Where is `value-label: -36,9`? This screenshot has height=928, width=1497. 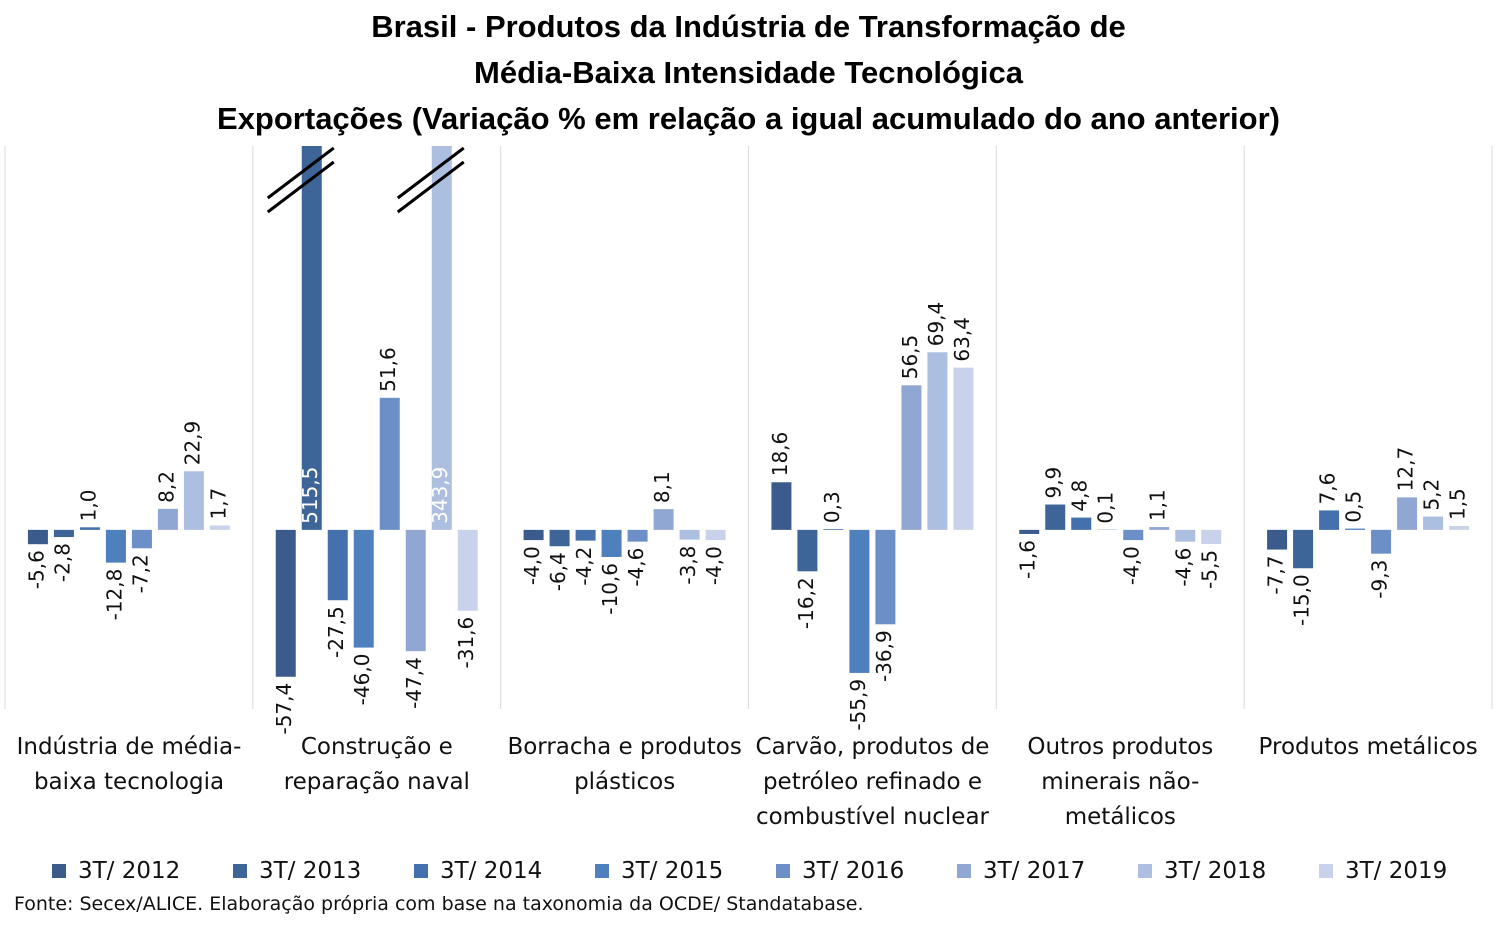 value-label: -36,9 is located at coordinates (884, 656).